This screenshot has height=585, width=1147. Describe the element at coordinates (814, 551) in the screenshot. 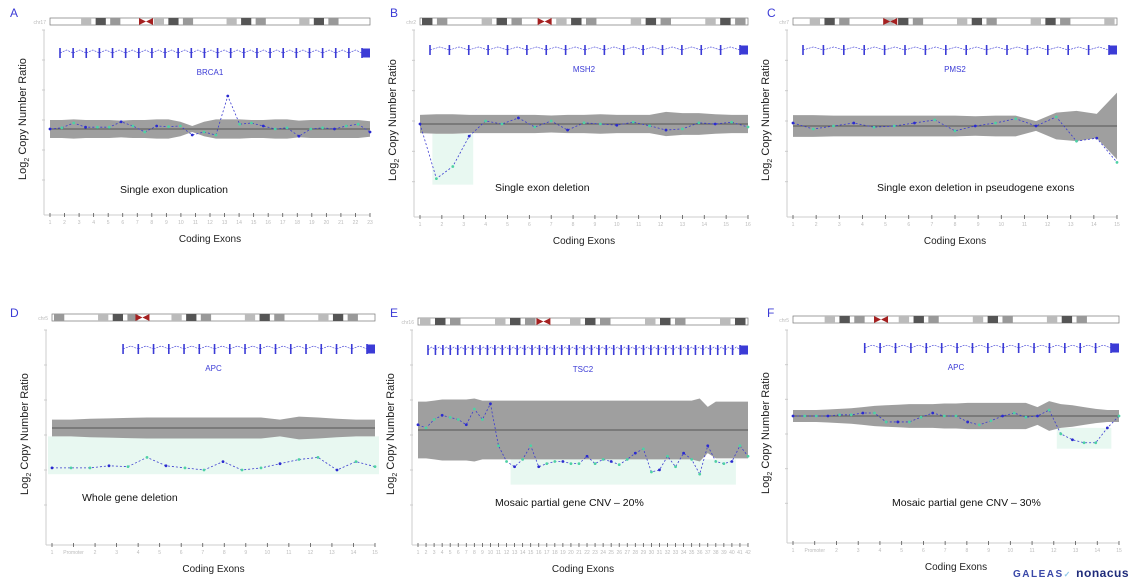

I see `x-tick-label: Promoter` at that location.